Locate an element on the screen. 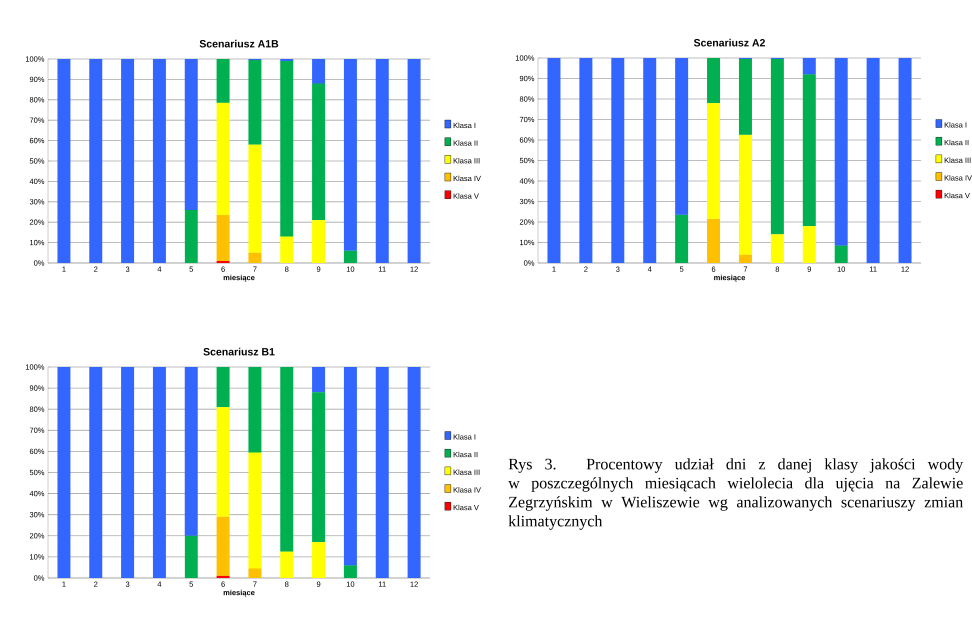  chart-title: Scenariusz A2 is located at coordinates (729, 42).